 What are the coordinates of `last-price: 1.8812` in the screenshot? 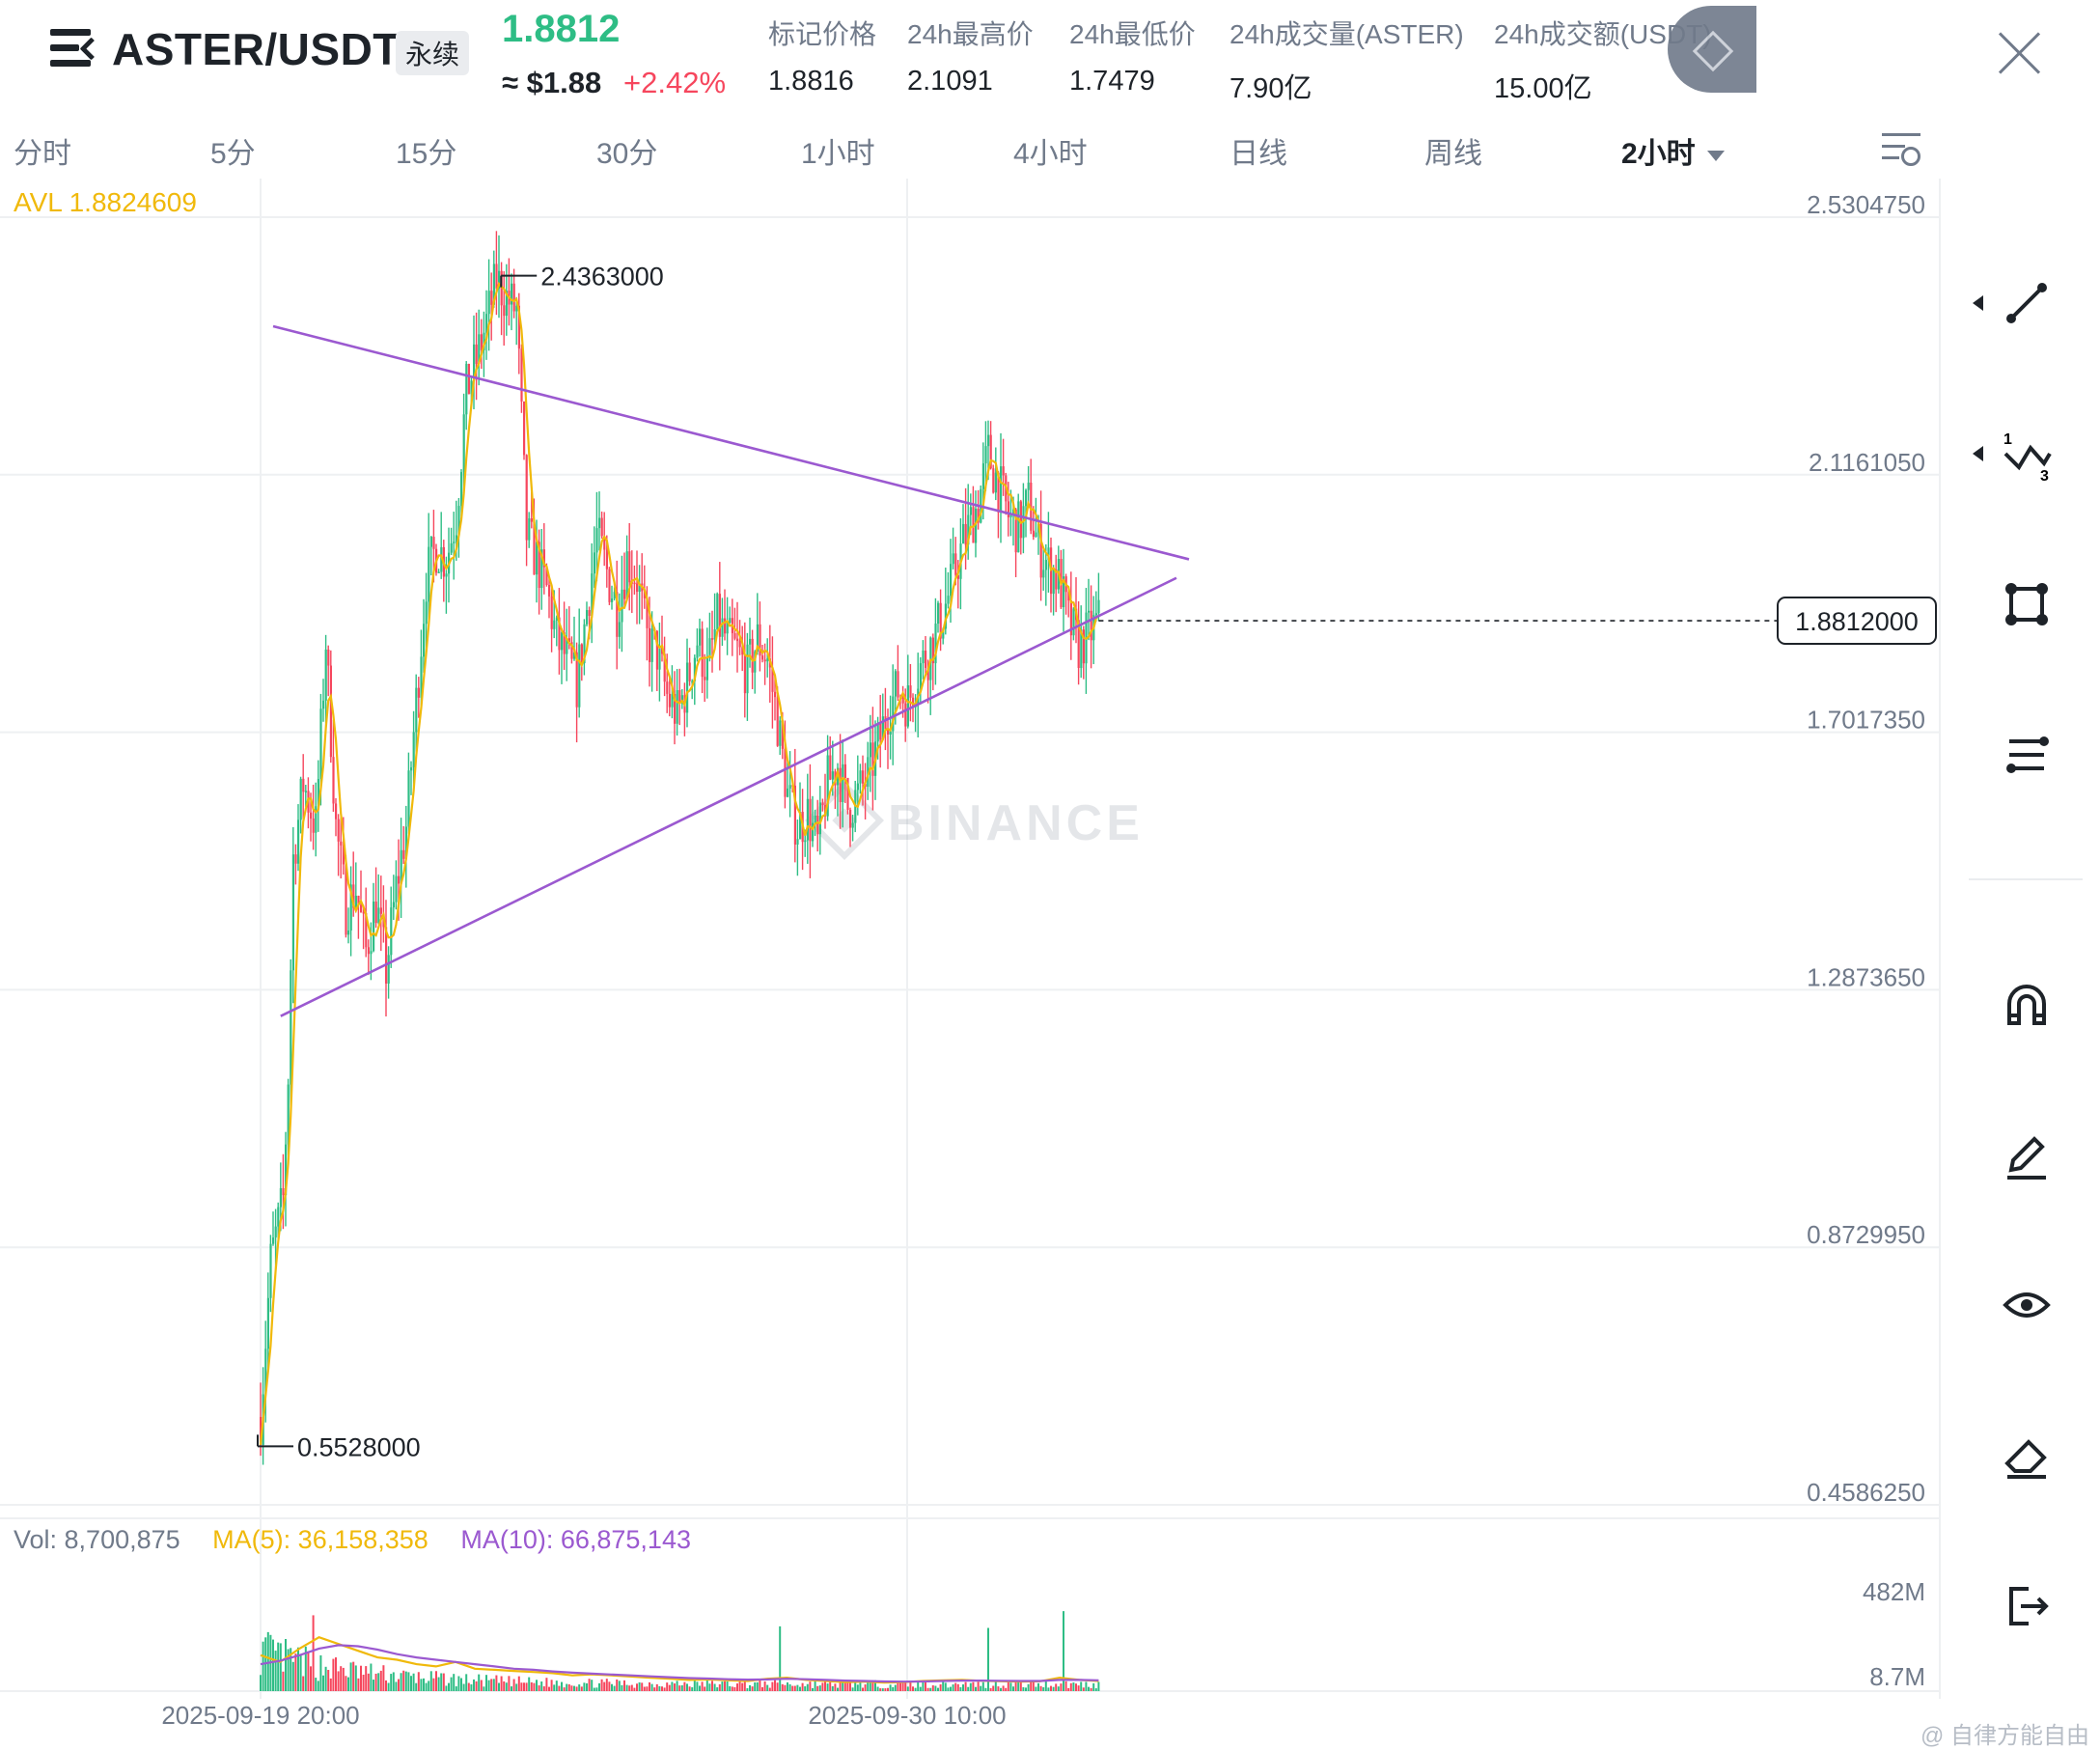 It's located at (561, 29).